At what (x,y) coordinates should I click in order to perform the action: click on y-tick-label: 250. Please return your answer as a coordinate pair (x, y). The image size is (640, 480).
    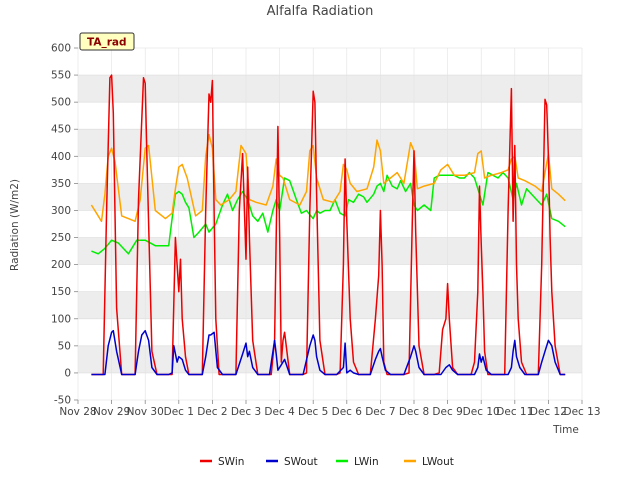
    Looking at the image, I should click on (61, 238).